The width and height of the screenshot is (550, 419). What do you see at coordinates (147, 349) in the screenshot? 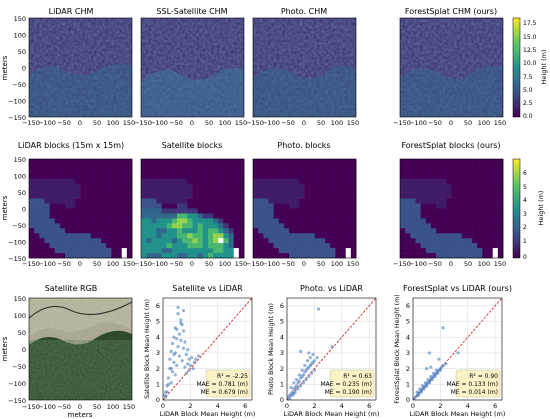
I see `y-axis-label: Satellite Block Mean Height (m)` at bounding box center [147, 349].